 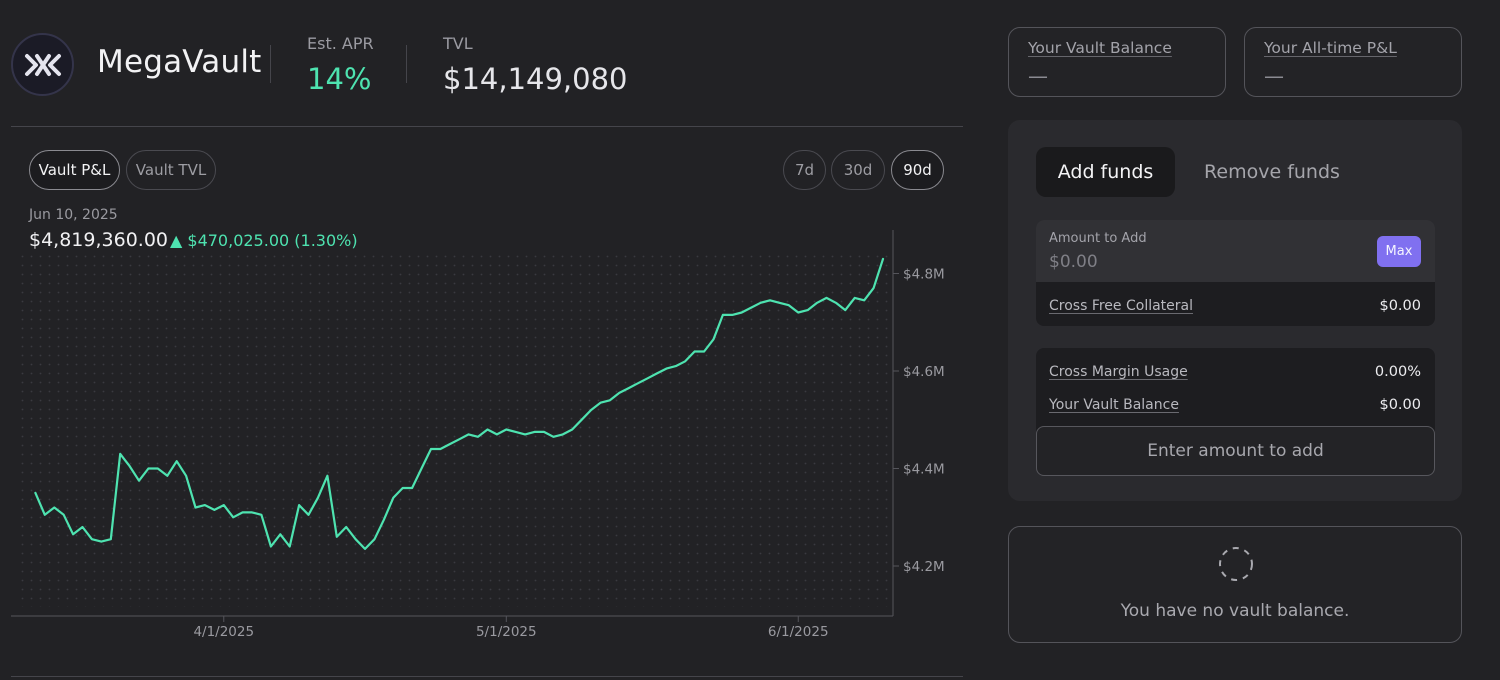 I want to click on all-time-pnl-label: Your All-time P&L, so click(x=1330, y=48).